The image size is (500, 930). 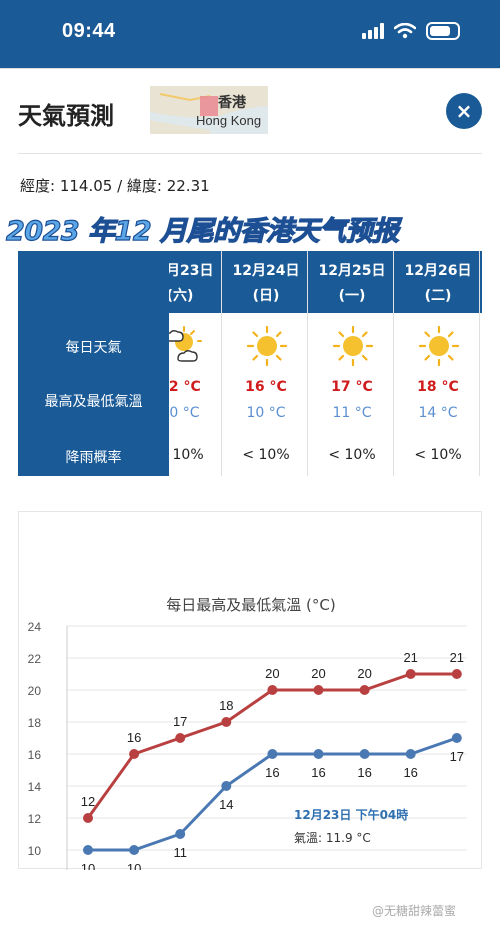 I want to click on forecast-day-column: 12月25日 (一) 17 °C 11 °C < 10%, so click(x=352, y=363).